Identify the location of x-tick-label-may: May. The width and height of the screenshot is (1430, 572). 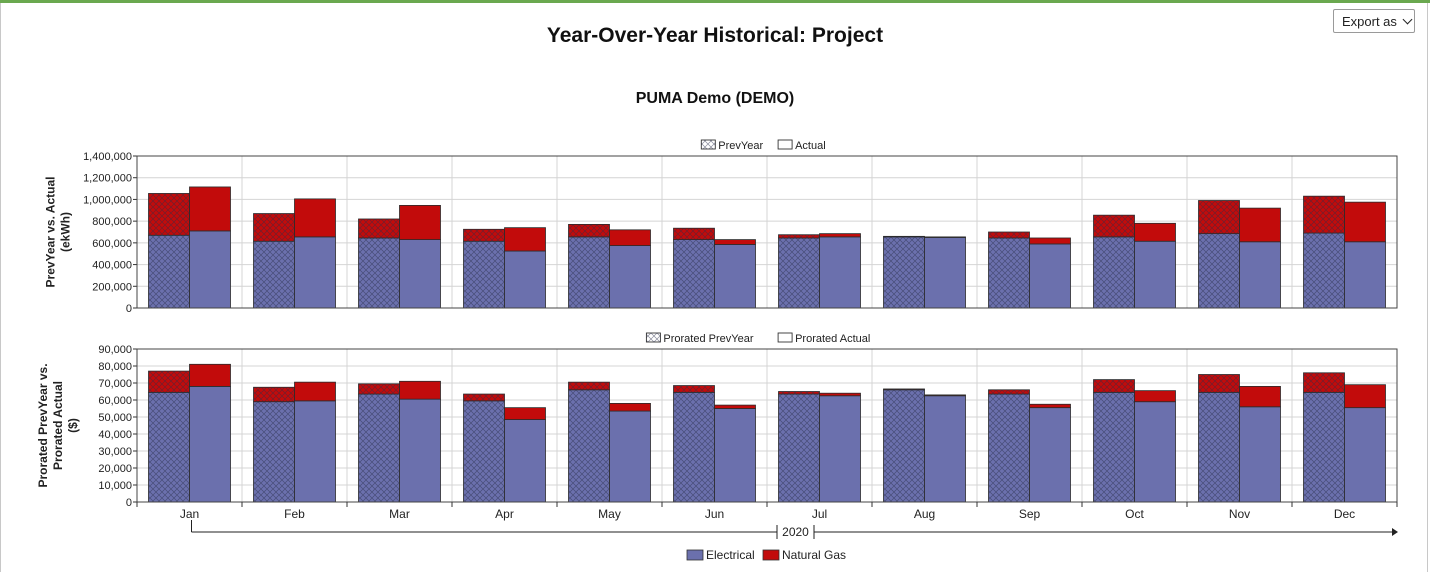
(609, 514).